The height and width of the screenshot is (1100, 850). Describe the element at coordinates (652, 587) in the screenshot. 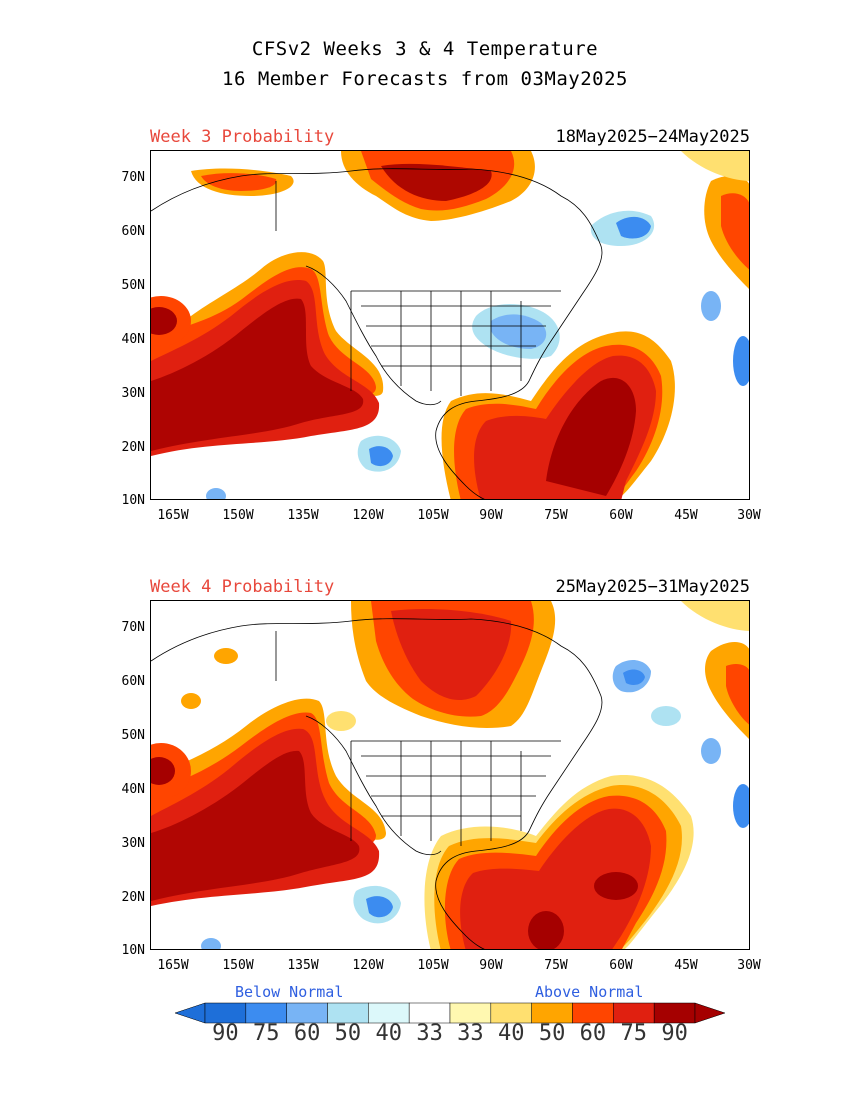

I see `week4-dates: 25May2025−31May2025` at that location.